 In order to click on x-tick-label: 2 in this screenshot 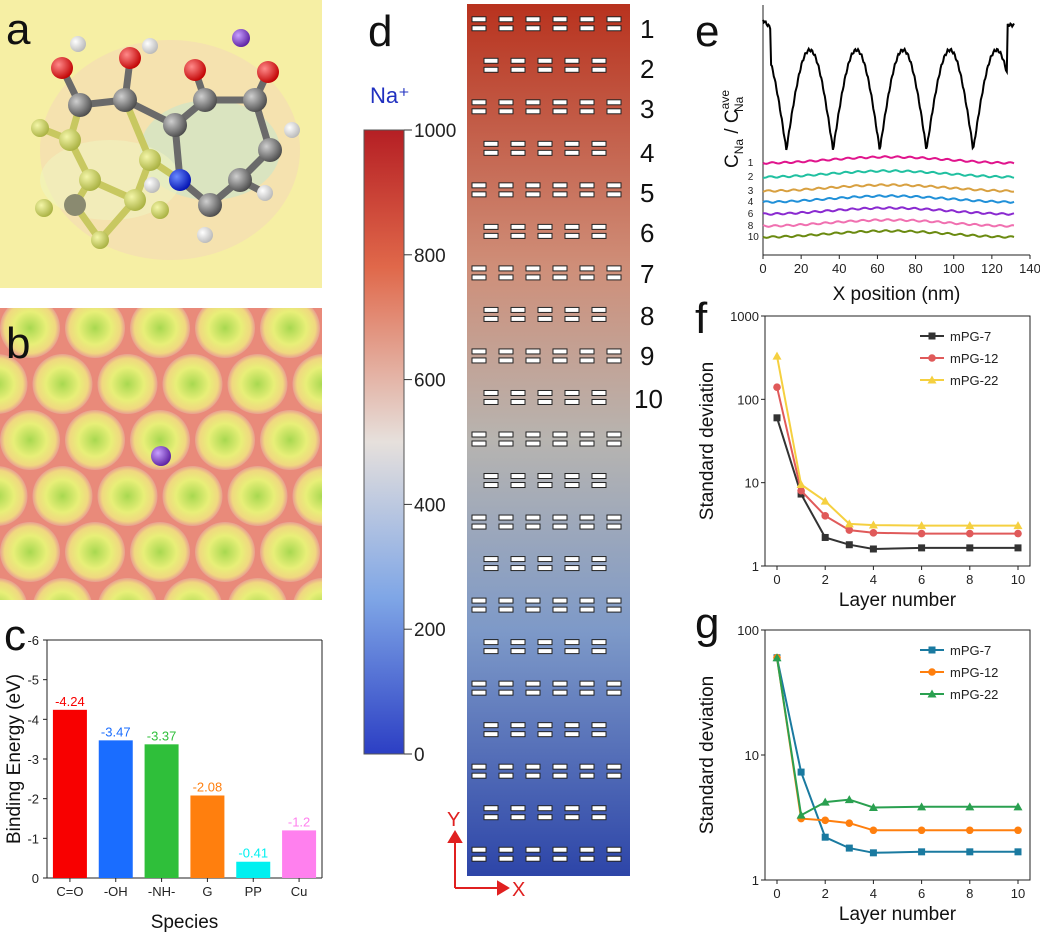, I will do `click(825, 893)`.